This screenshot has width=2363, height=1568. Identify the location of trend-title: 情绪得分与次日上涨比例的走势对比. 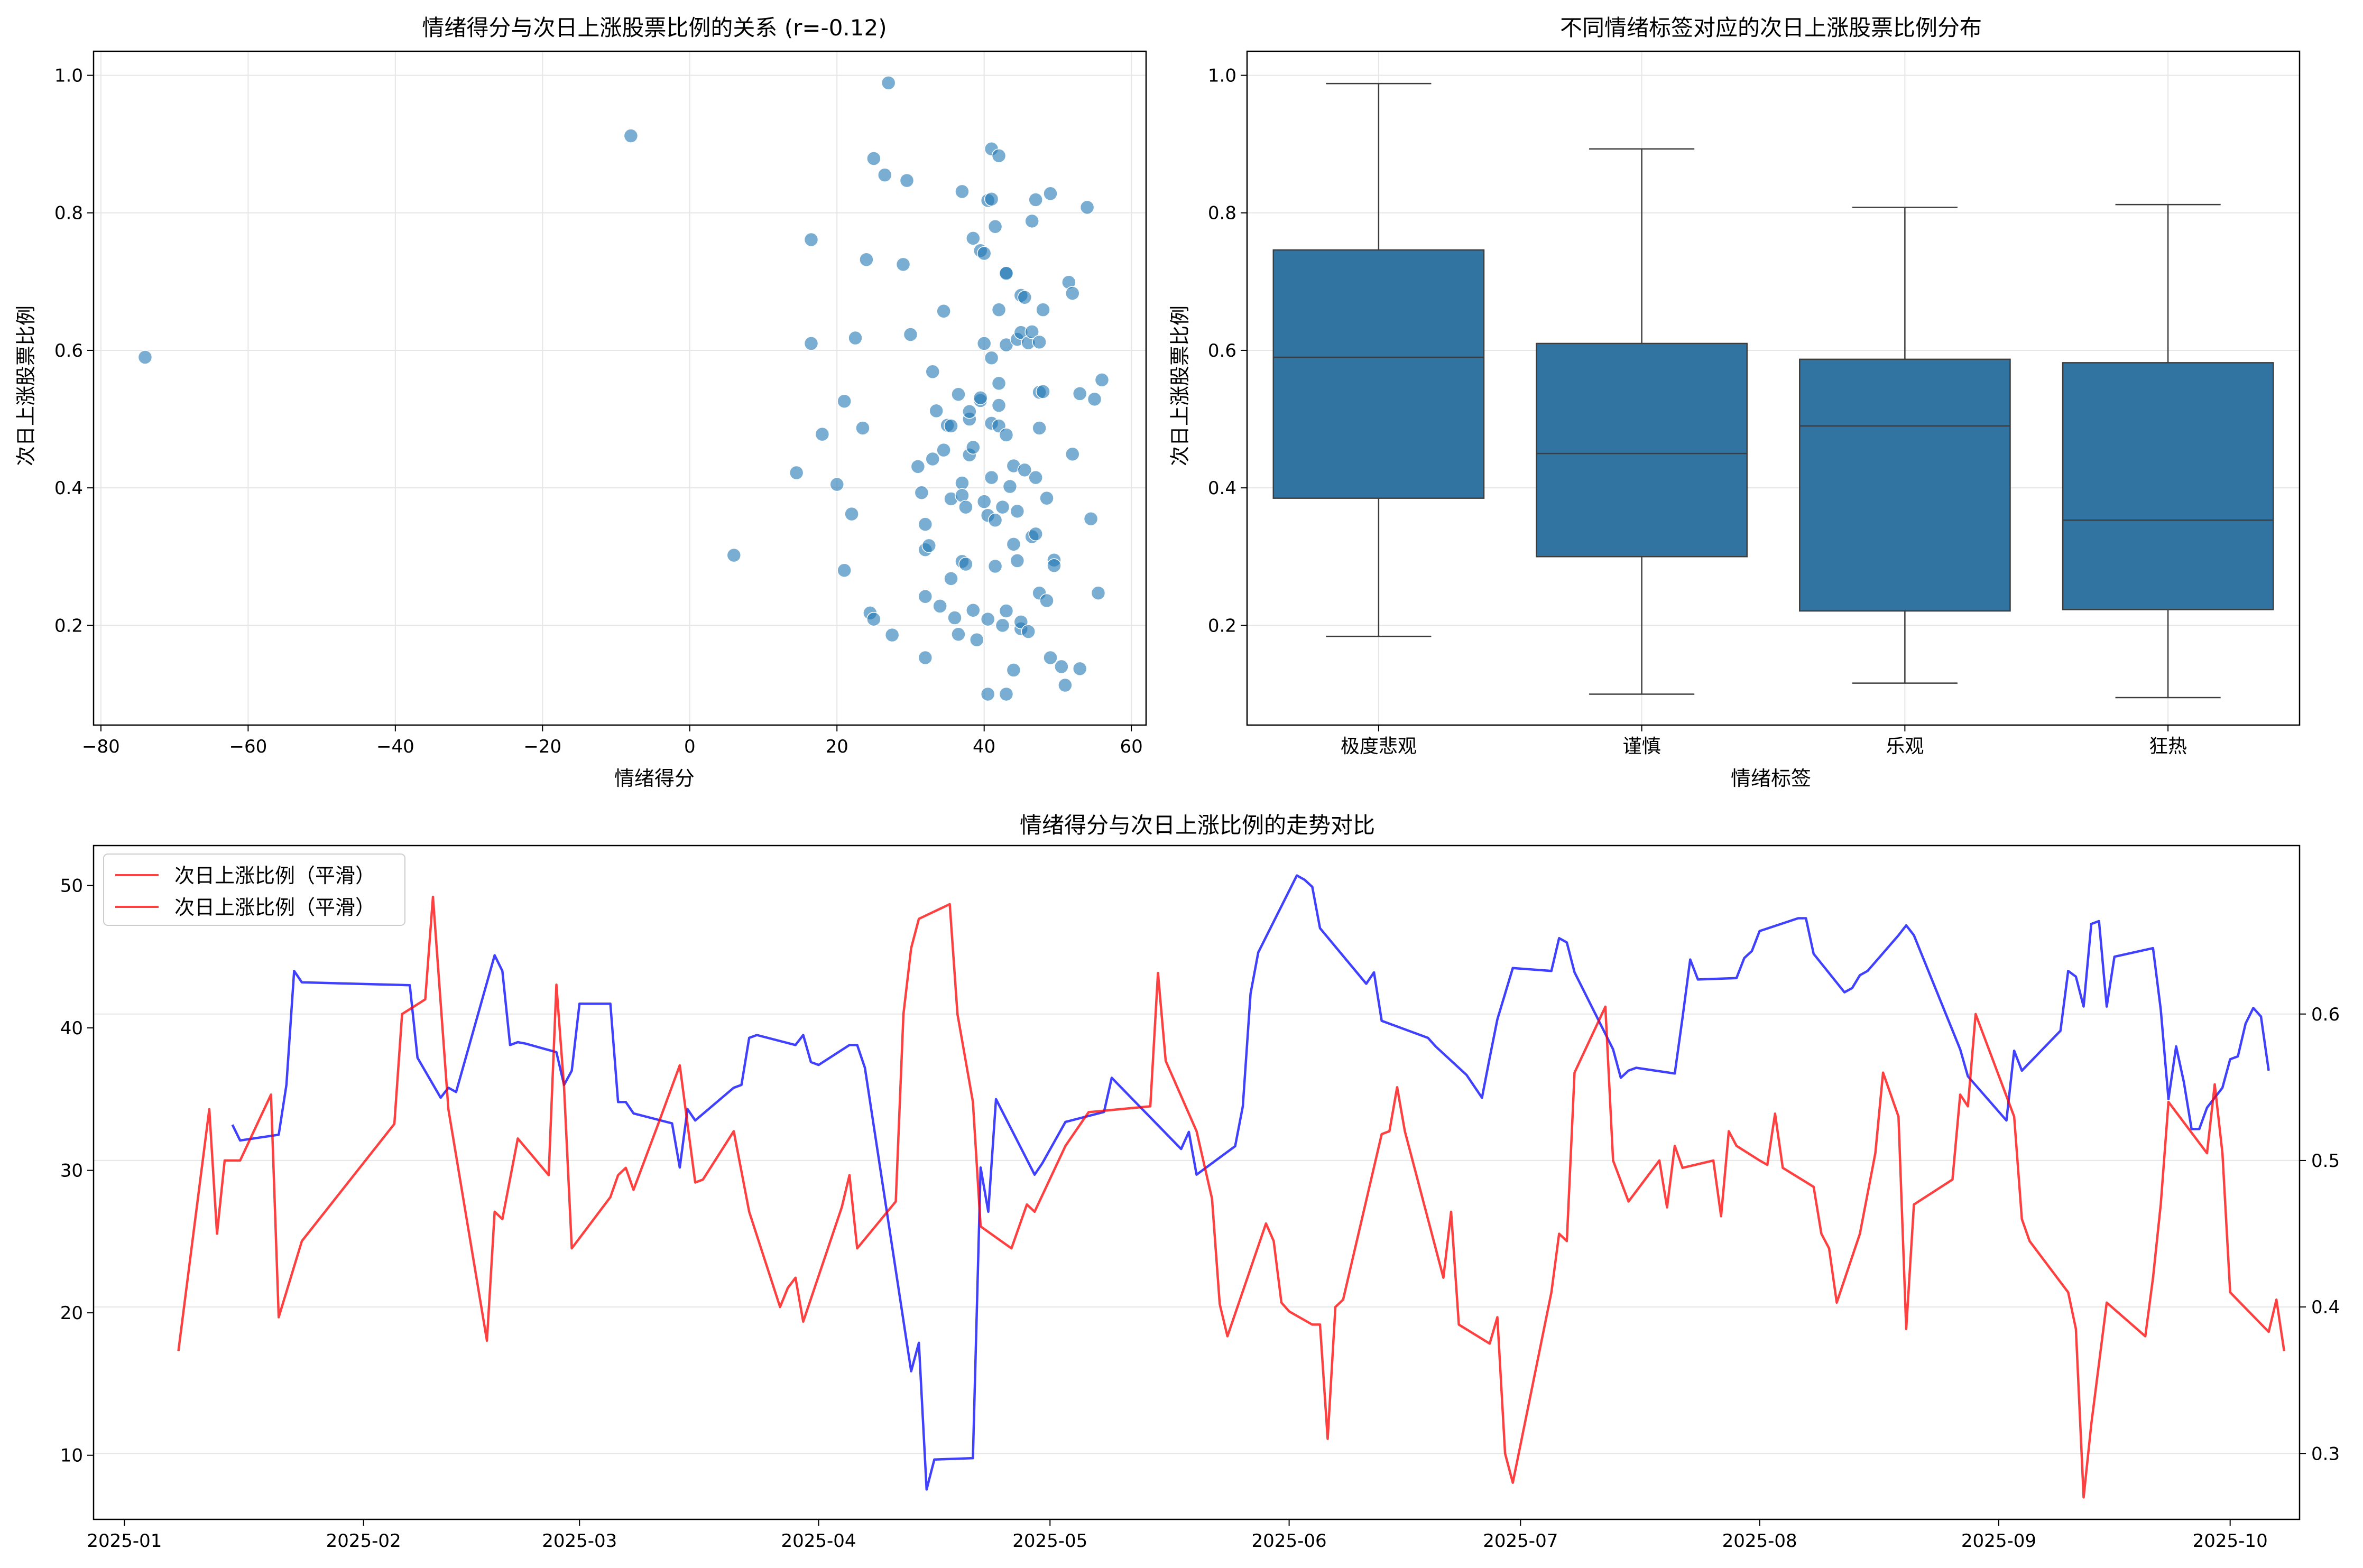
(1197, 825).